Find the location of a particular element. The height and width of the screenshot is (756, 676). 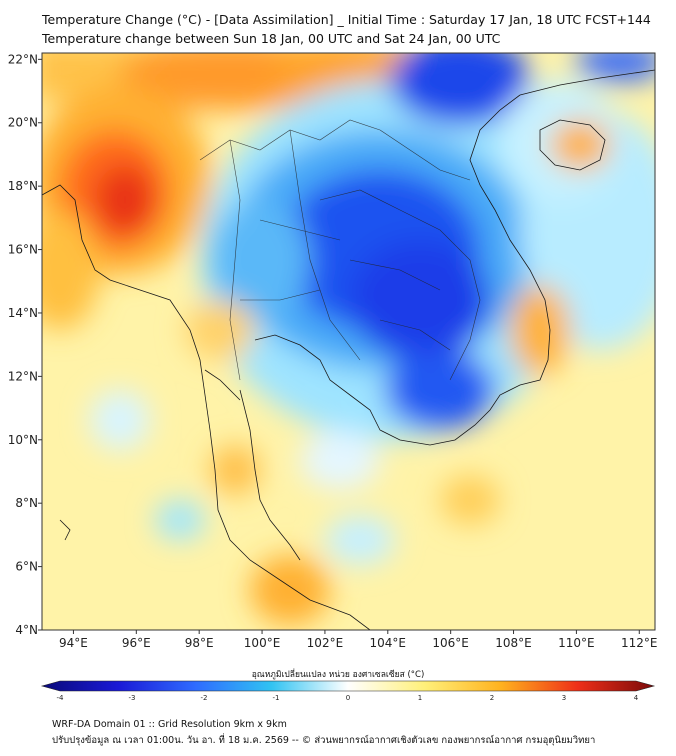

y-tick-label: 10°N is located at coordinates (23, 440).